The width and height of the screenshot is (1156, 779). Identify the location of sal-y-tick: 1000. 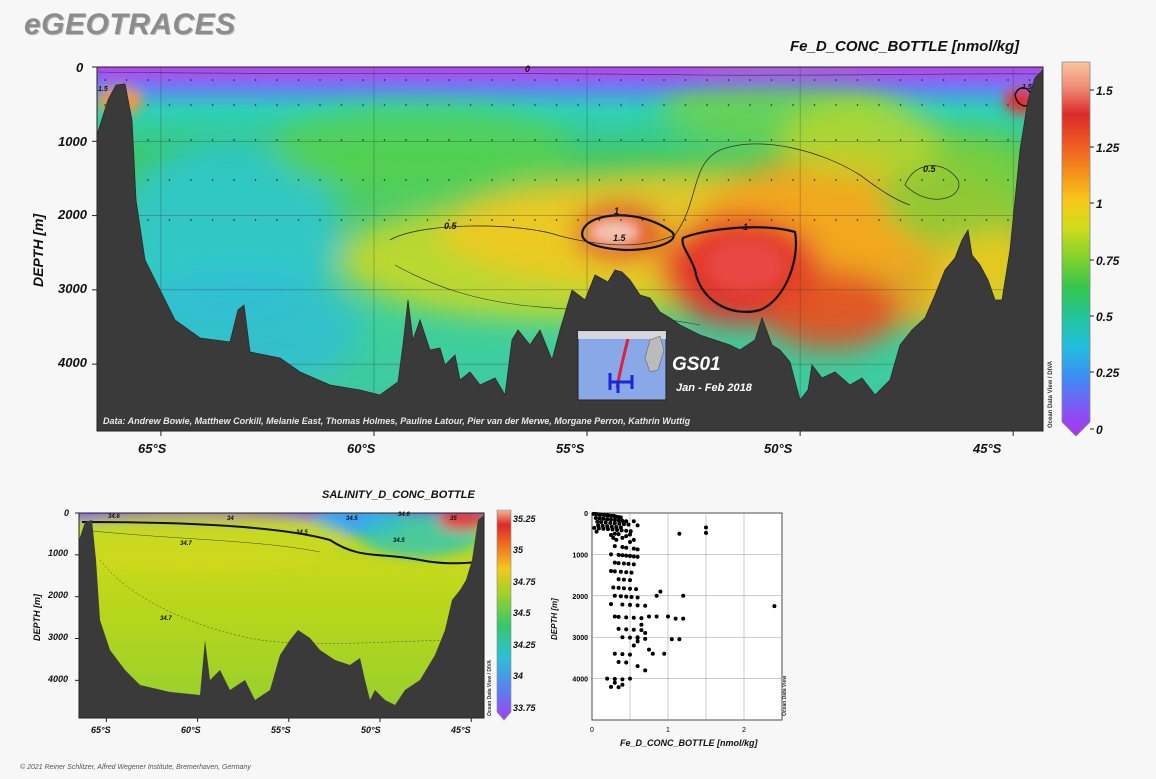
(58, 553).